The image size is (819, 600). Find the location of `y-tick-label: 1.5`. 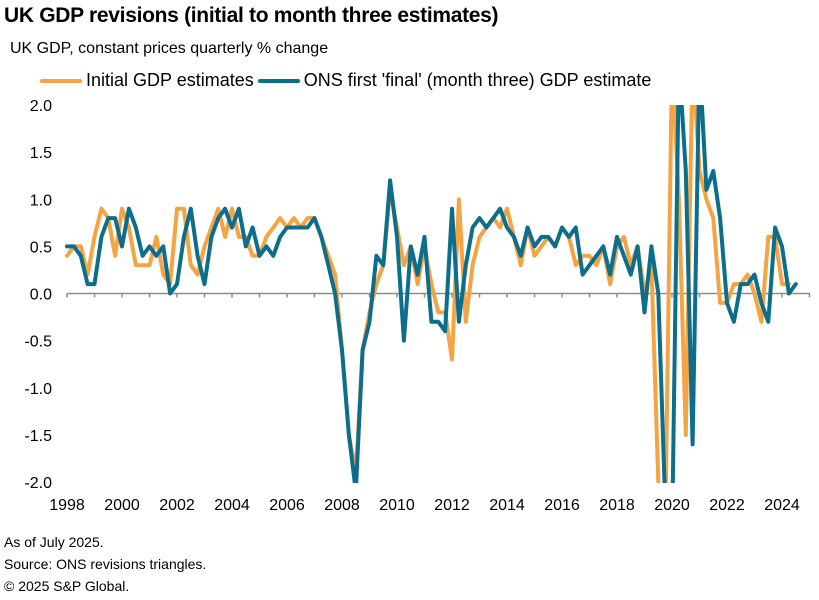

y-tick-label: 1.5 is located at coordinates (41, 153).